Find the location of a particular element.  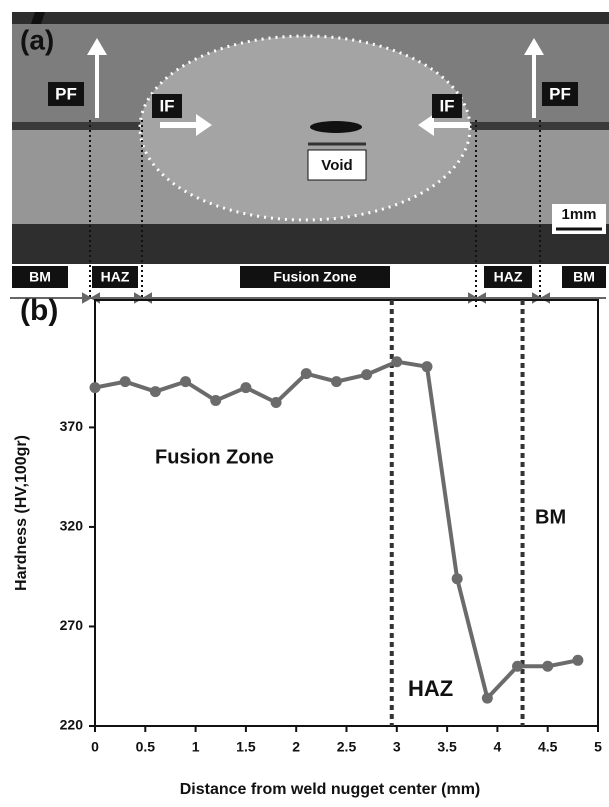

scale-label: 1mm is located at coordinates (578, 214).